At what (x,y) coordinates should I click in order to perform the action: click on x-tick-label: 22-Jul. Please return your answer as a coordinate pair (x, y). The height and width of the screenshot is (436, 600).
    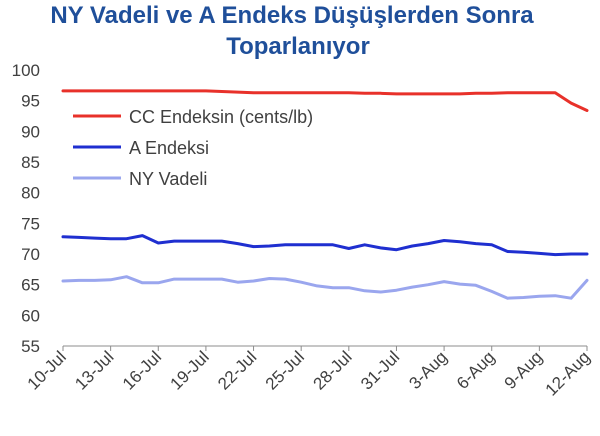
    Looking at the image, I should click on (237, 370).